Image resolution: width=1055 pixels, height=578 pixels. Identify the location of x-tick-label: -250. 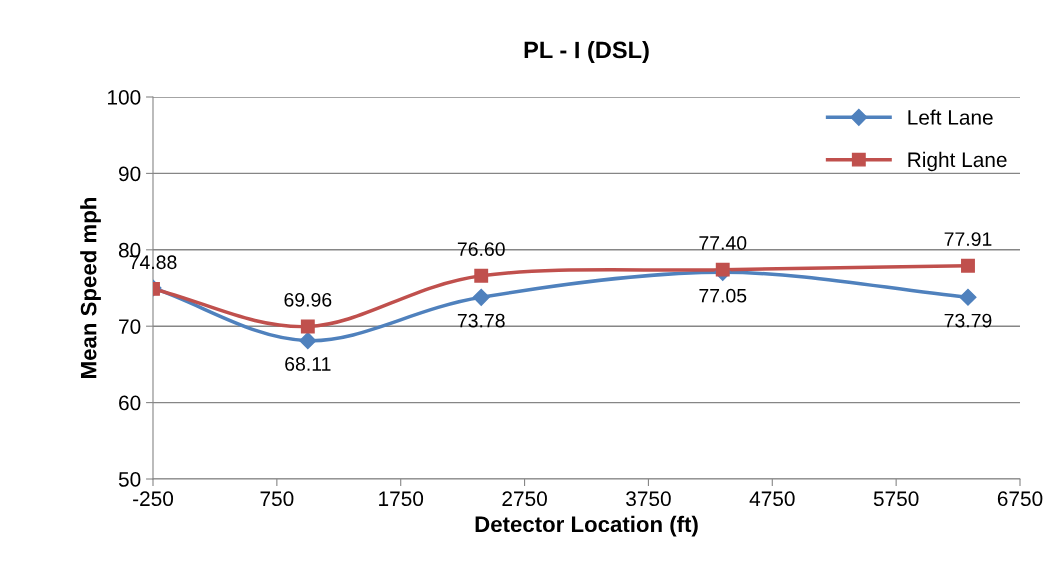
(153, 499).